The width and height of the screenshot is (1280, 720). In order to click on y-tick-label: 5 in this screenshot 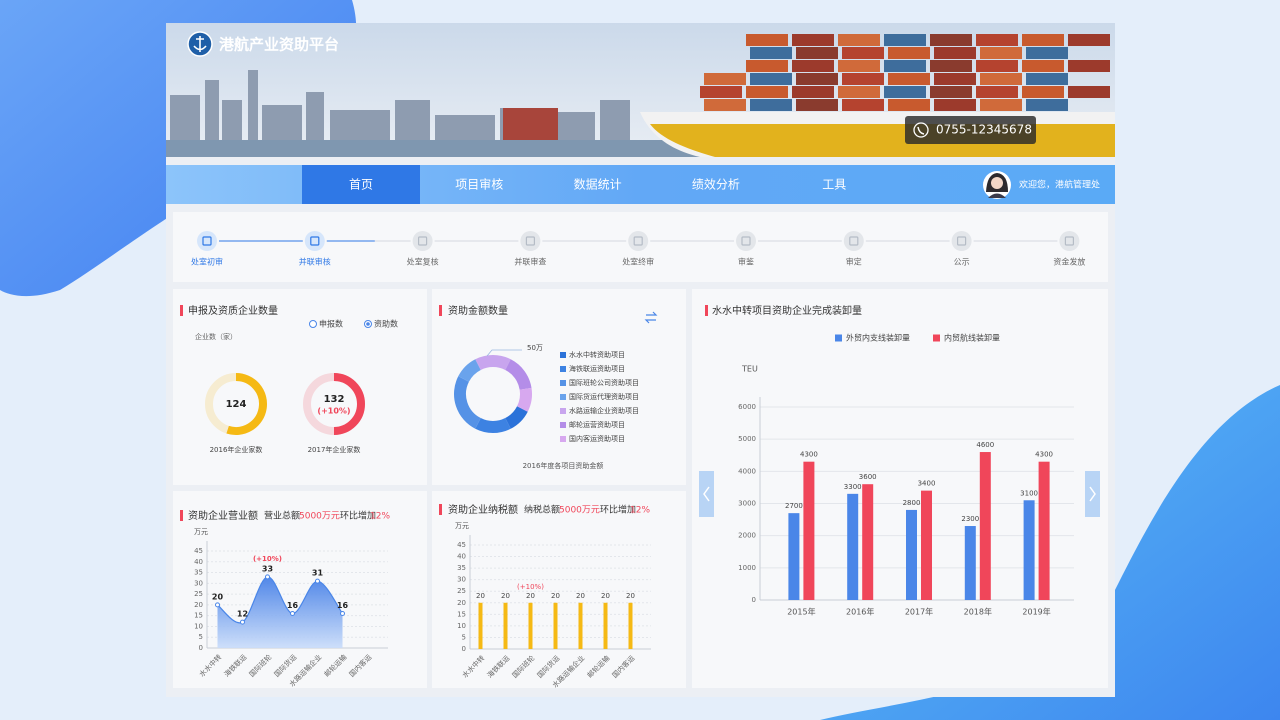, I will do `click(201, 637)`.